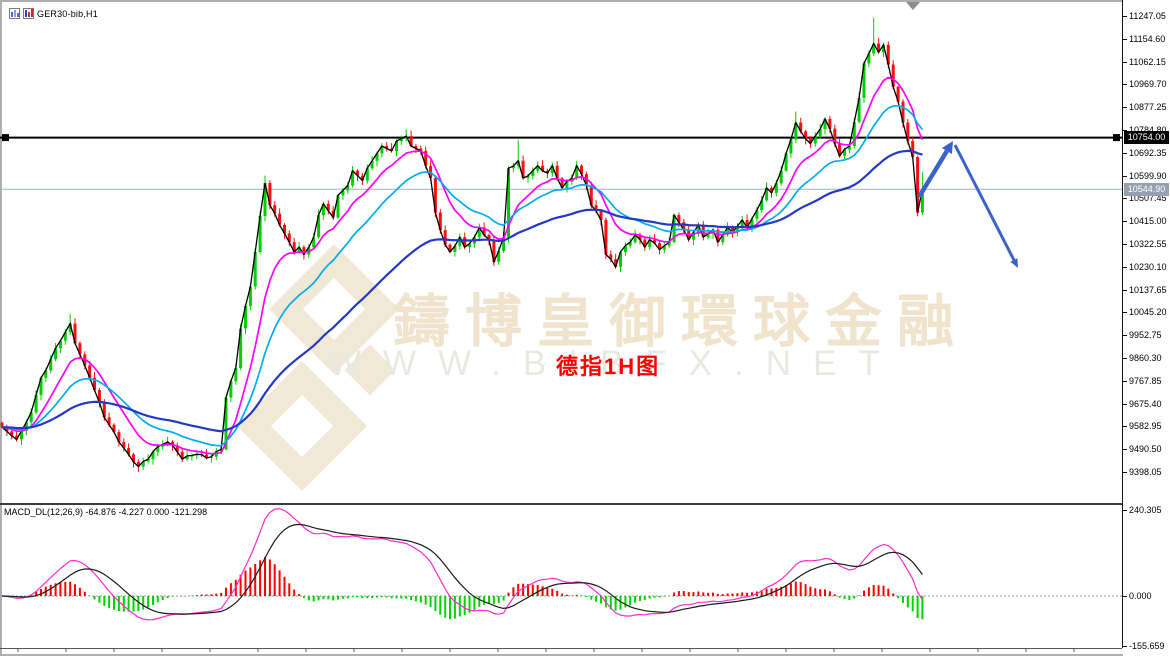  Describe the element at coordinates (1146, 137) in the screenshot. I see `hline-price-badge: 10754.00` at that location.